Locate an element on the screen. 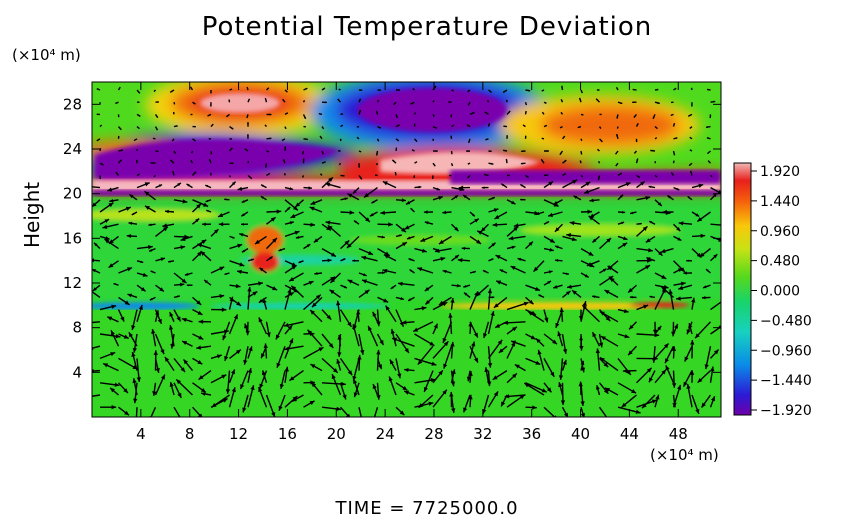 The width and height of the screenshot is (854, 519). x-axis-unit: (×10⁴ m) is located at coordinates (684, 455).